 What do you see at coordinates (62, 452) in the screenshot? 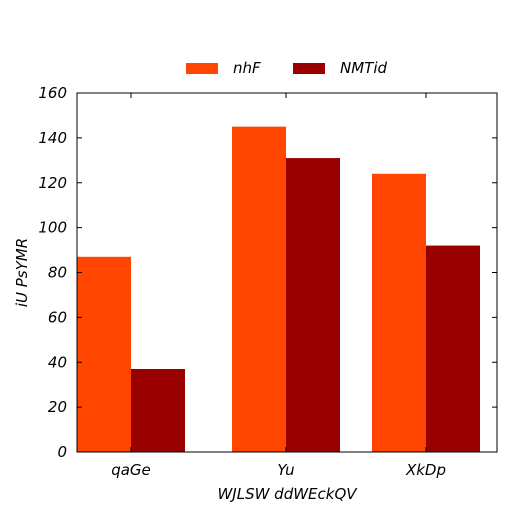
I see `y-tick-label: 0` at bounding box center [62, 452].